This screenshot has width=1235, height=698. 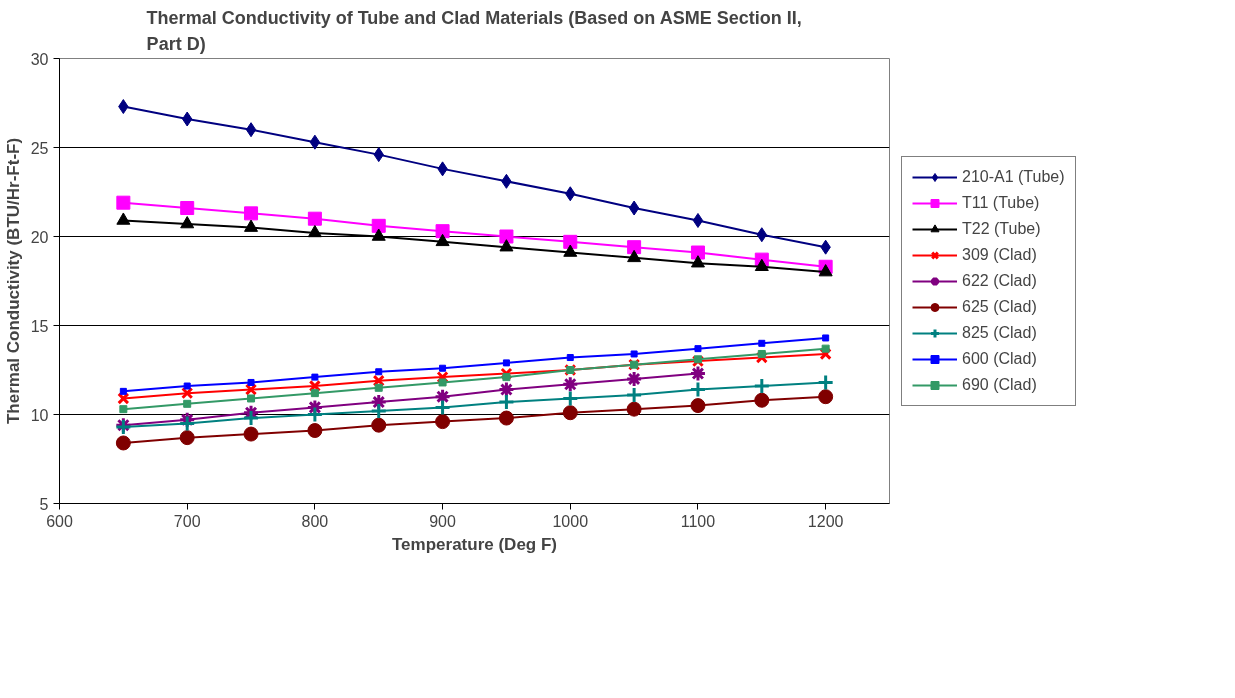 I want to click on x-tick-label: 1000, so click(x=570, y=521).